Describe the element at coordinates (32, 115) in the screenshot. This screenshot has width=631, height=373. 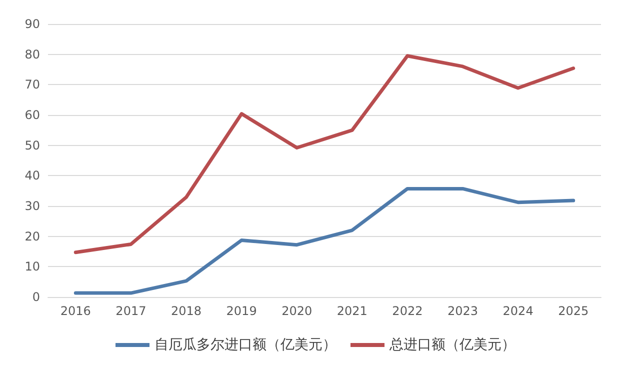
I see `y-tick-label: 60` at that location.